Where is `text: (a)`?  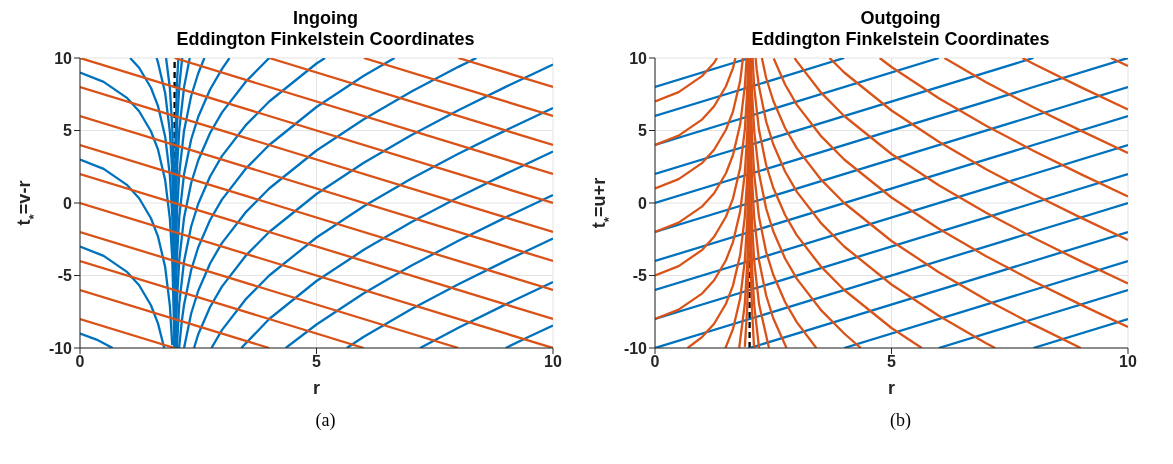
text: (a) is located at coordinates (325, 420).